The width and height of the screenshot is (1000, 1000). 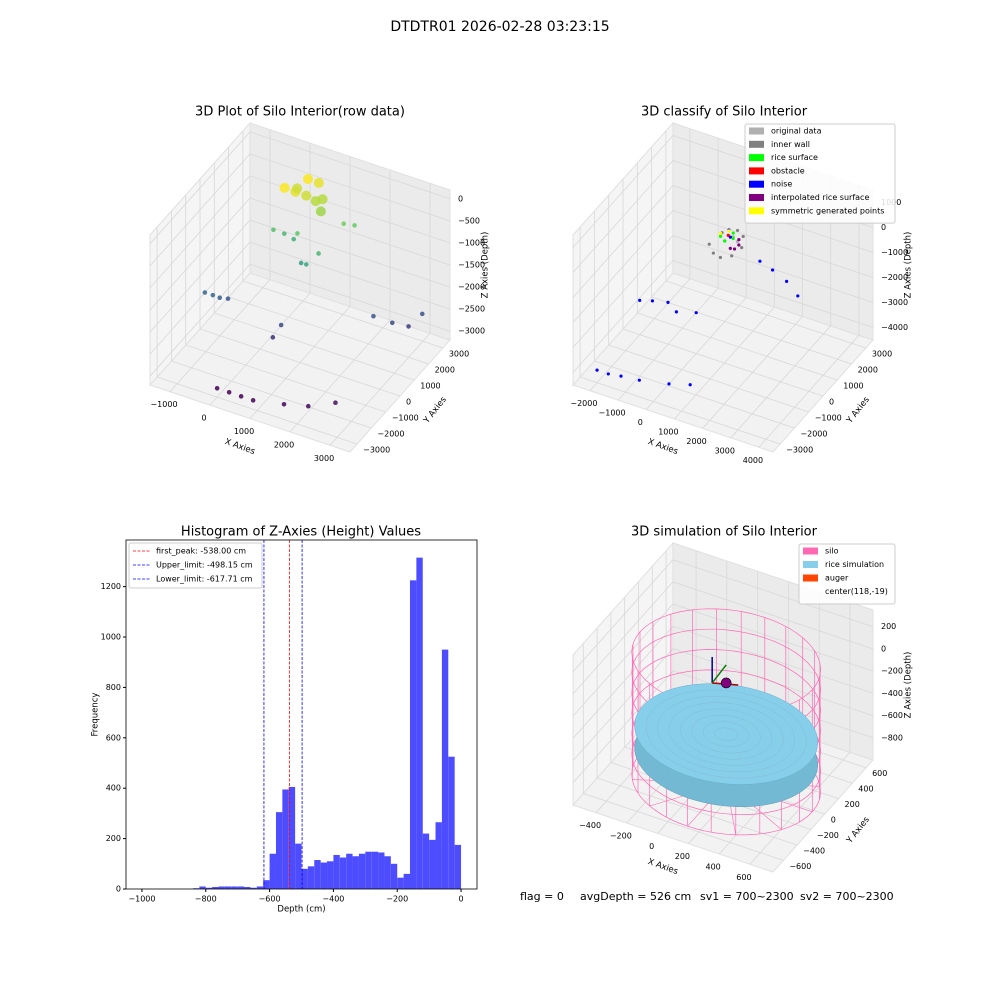 I want to click on legend-label: rice surface, so click(x=794, y=157).